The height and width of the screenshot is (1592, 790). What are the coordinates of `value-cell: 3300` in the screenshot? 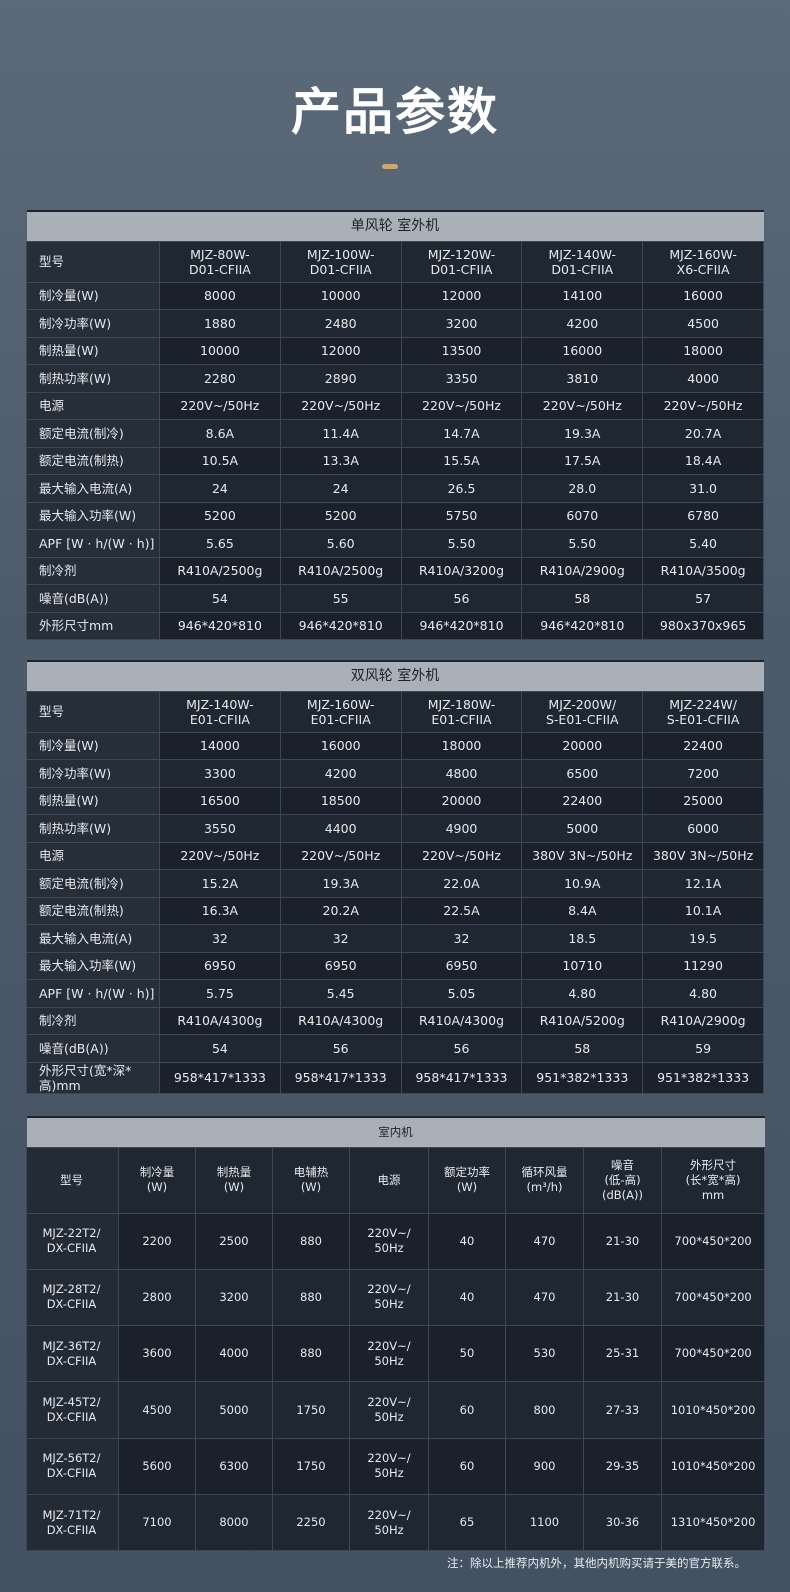 It's located at (220, 773).